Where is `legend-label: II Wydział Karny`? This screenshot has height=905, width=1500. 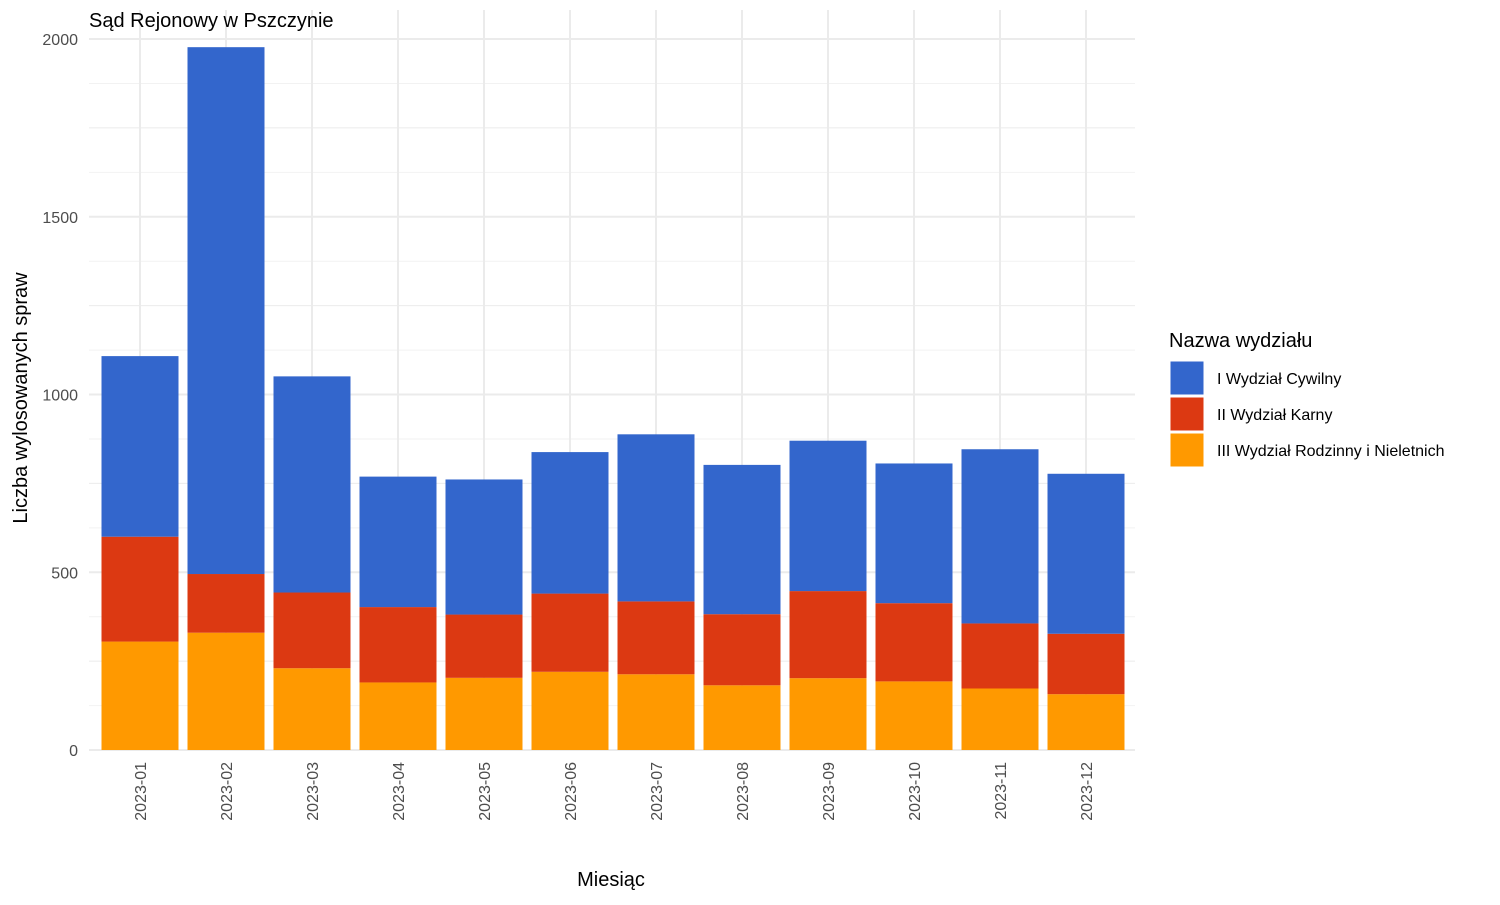 legend-label: II Wydział Karny is located at coordinates (1274, 415).